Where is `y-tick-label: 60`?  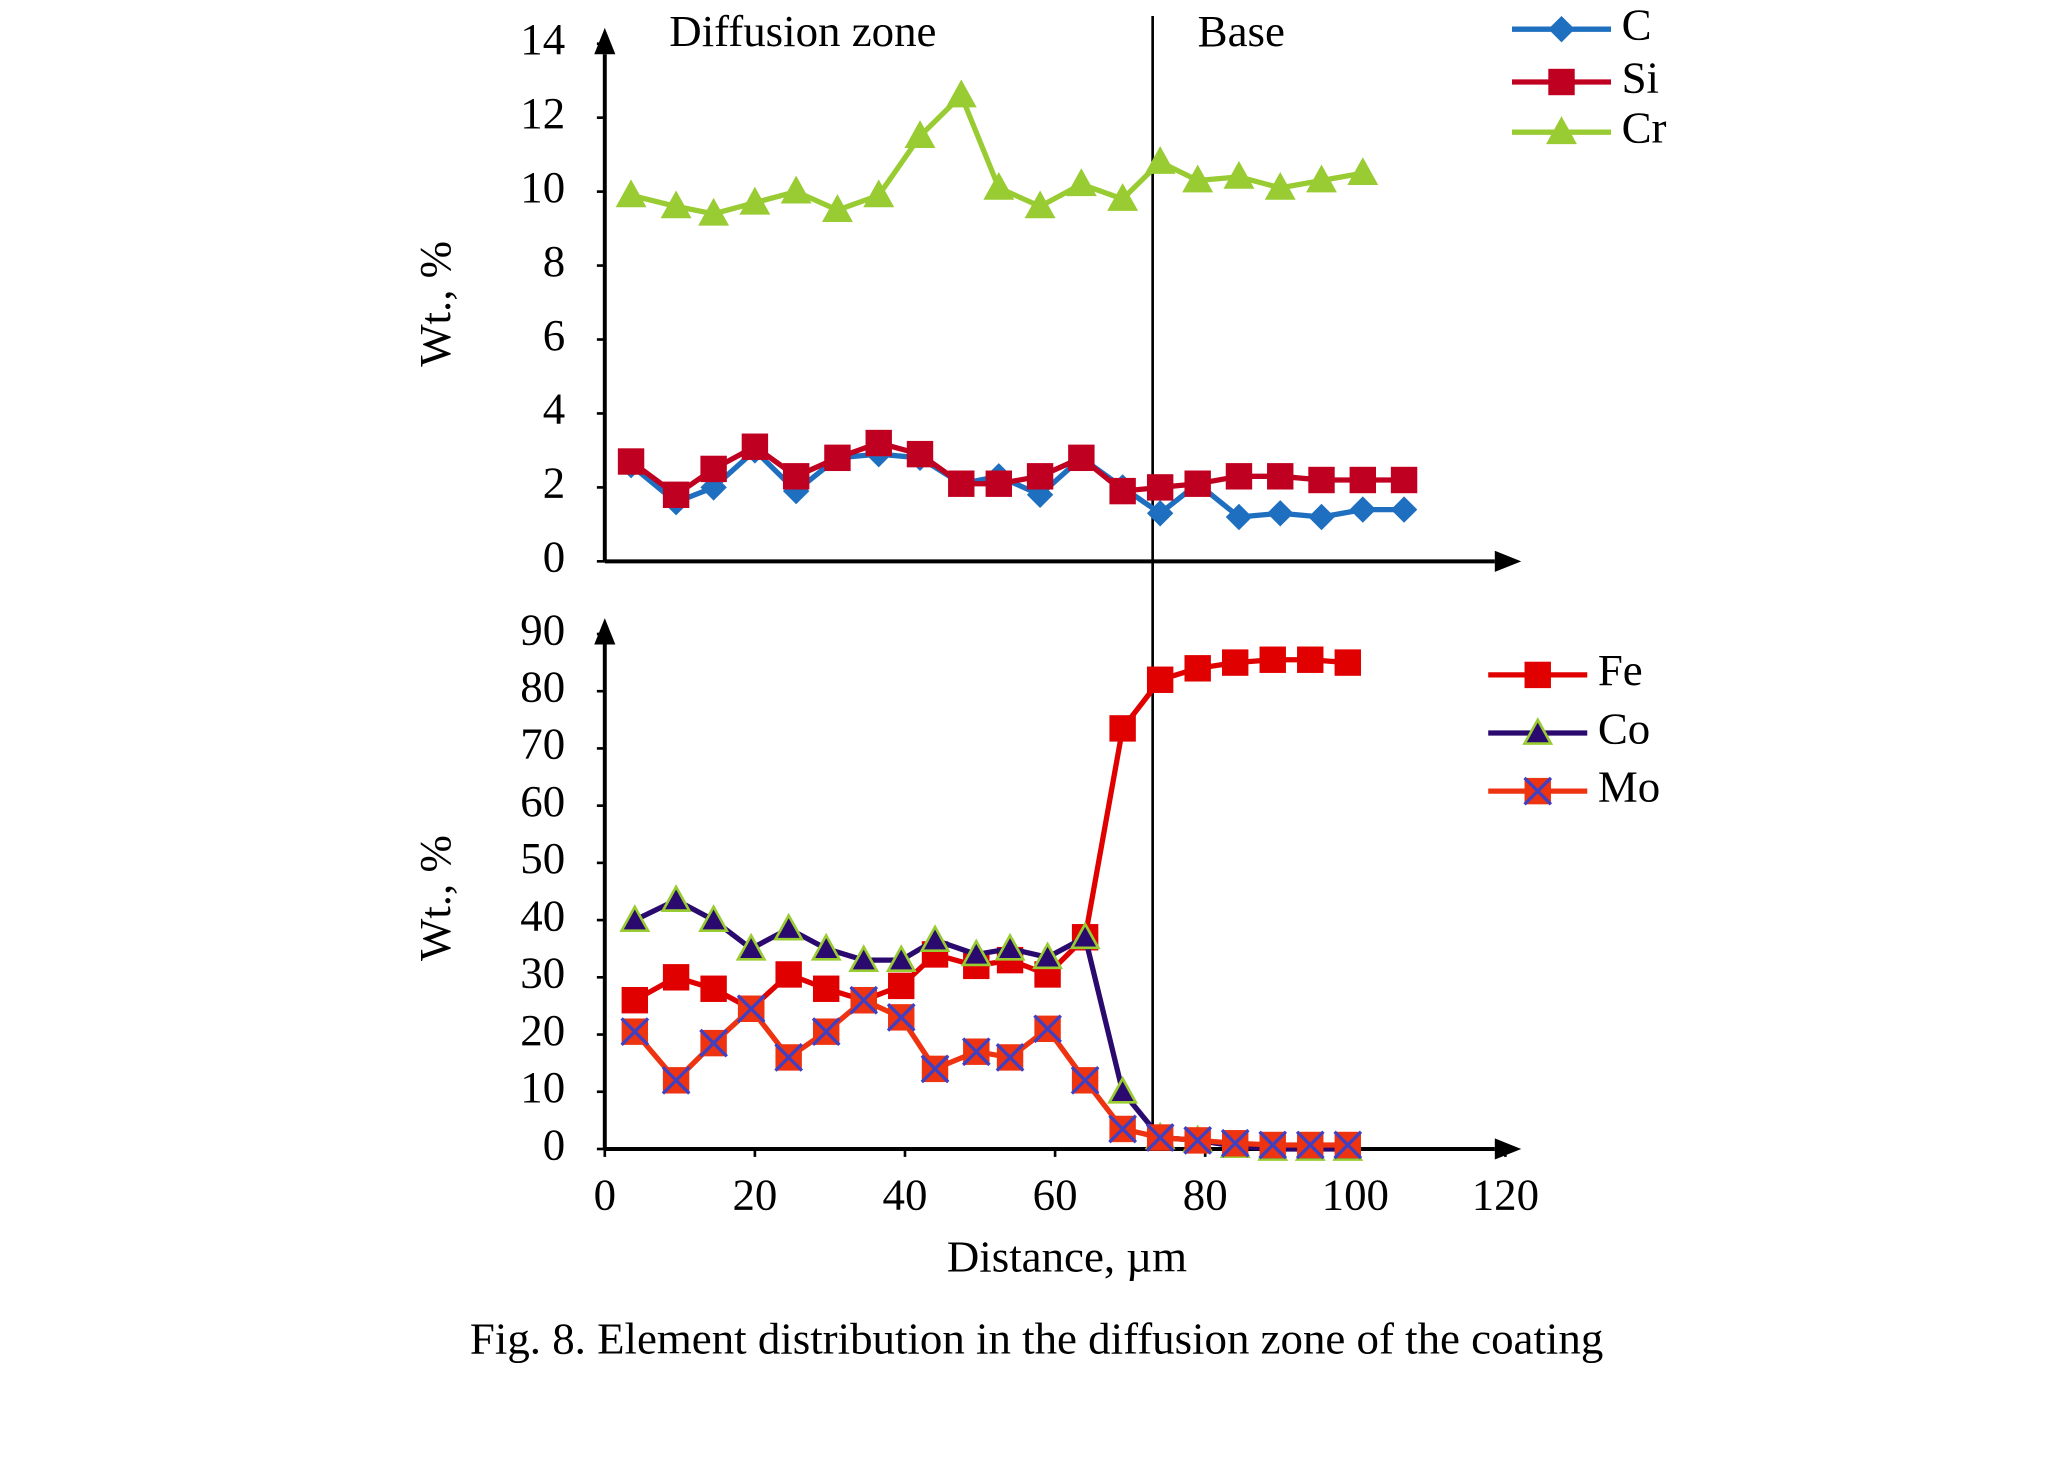 y-tick-label: 60 is located at coordinates (542, 801).